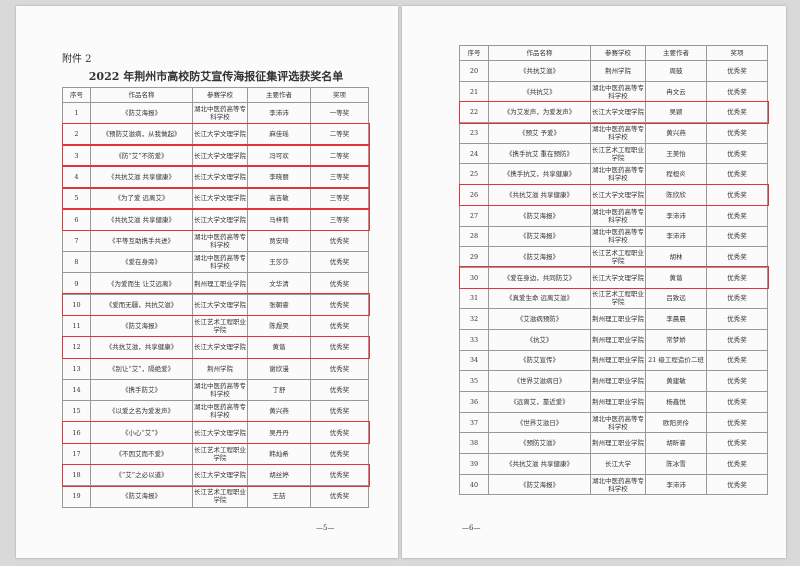 Image resolution: width=800 pixels, height=566 pixels. I want to click on cell-number: 34, so click(474, 360).